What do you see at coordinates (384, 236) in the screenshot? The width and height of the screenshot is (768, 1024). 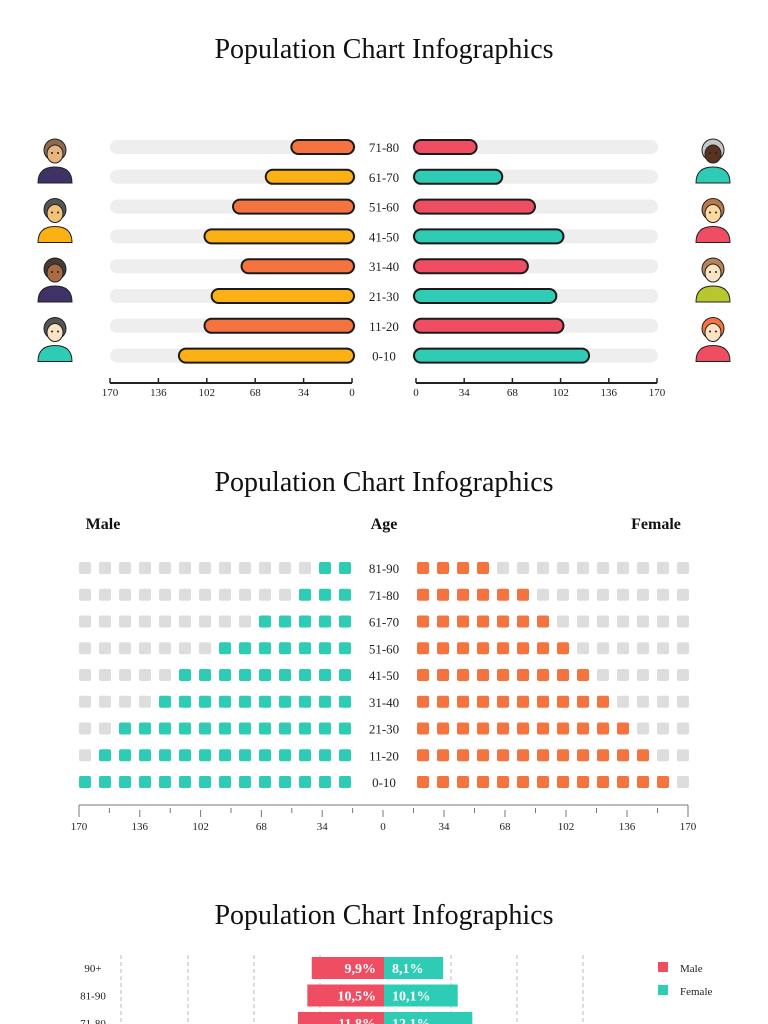 I see `age-label: 41-50` at bounding box center [384, 236].